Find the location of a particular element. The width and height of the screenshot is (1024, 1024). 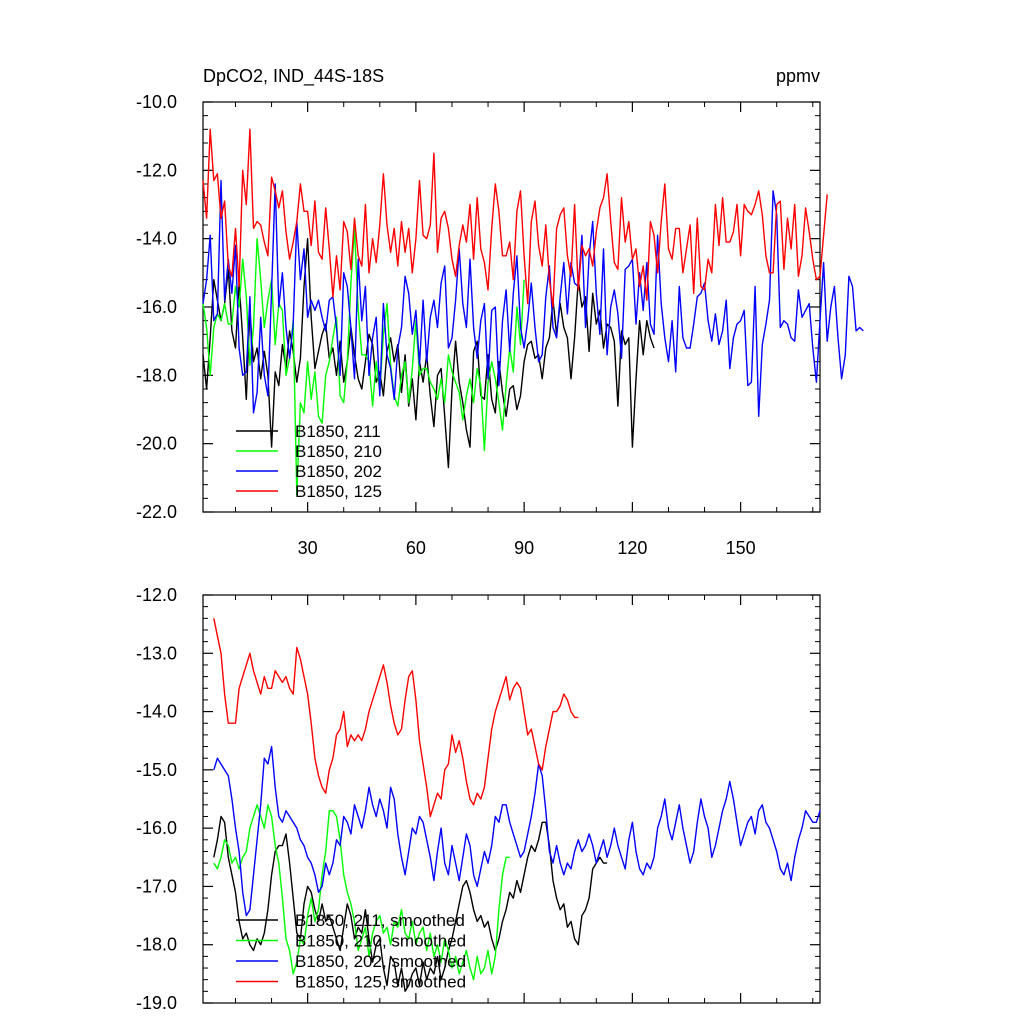

units-label: ppmv is located at coordinates (798, 76).